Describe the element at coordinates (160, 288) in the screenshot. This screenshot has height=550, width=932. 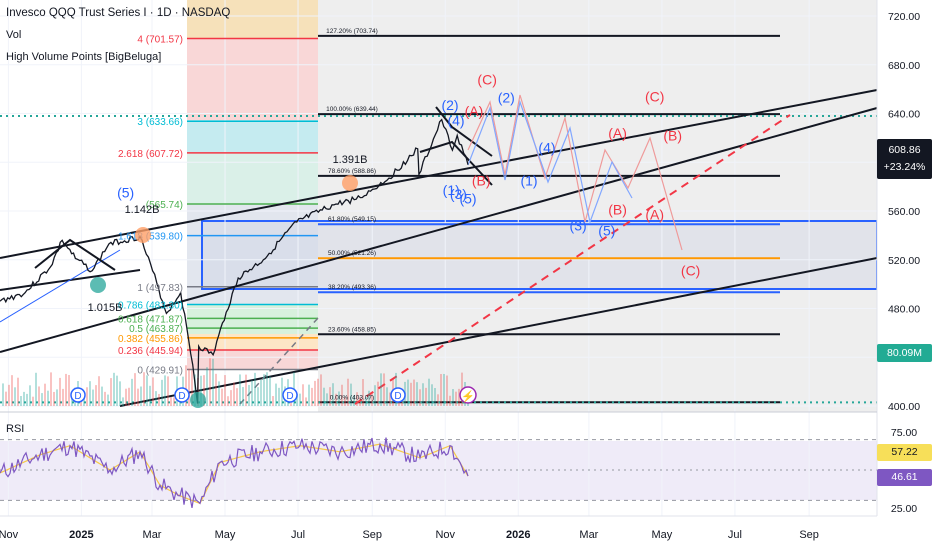
I see `fib-left-label: 1 (497.83)` at that location.